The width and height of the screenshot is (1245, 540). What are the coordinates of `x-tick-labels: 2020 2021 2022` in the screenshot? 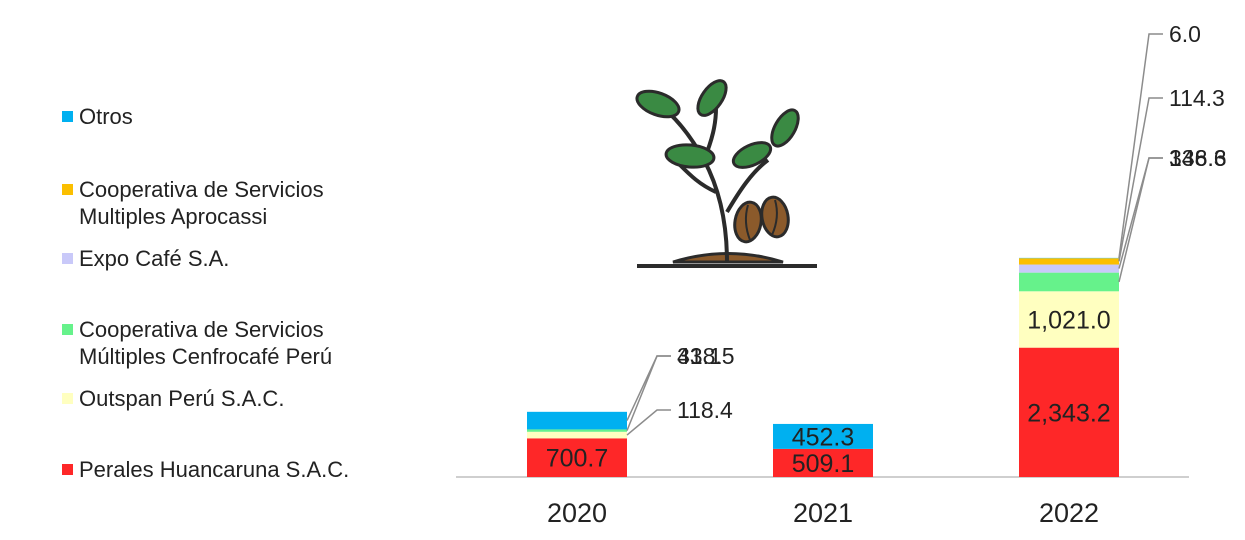 It's located at (823, 513).